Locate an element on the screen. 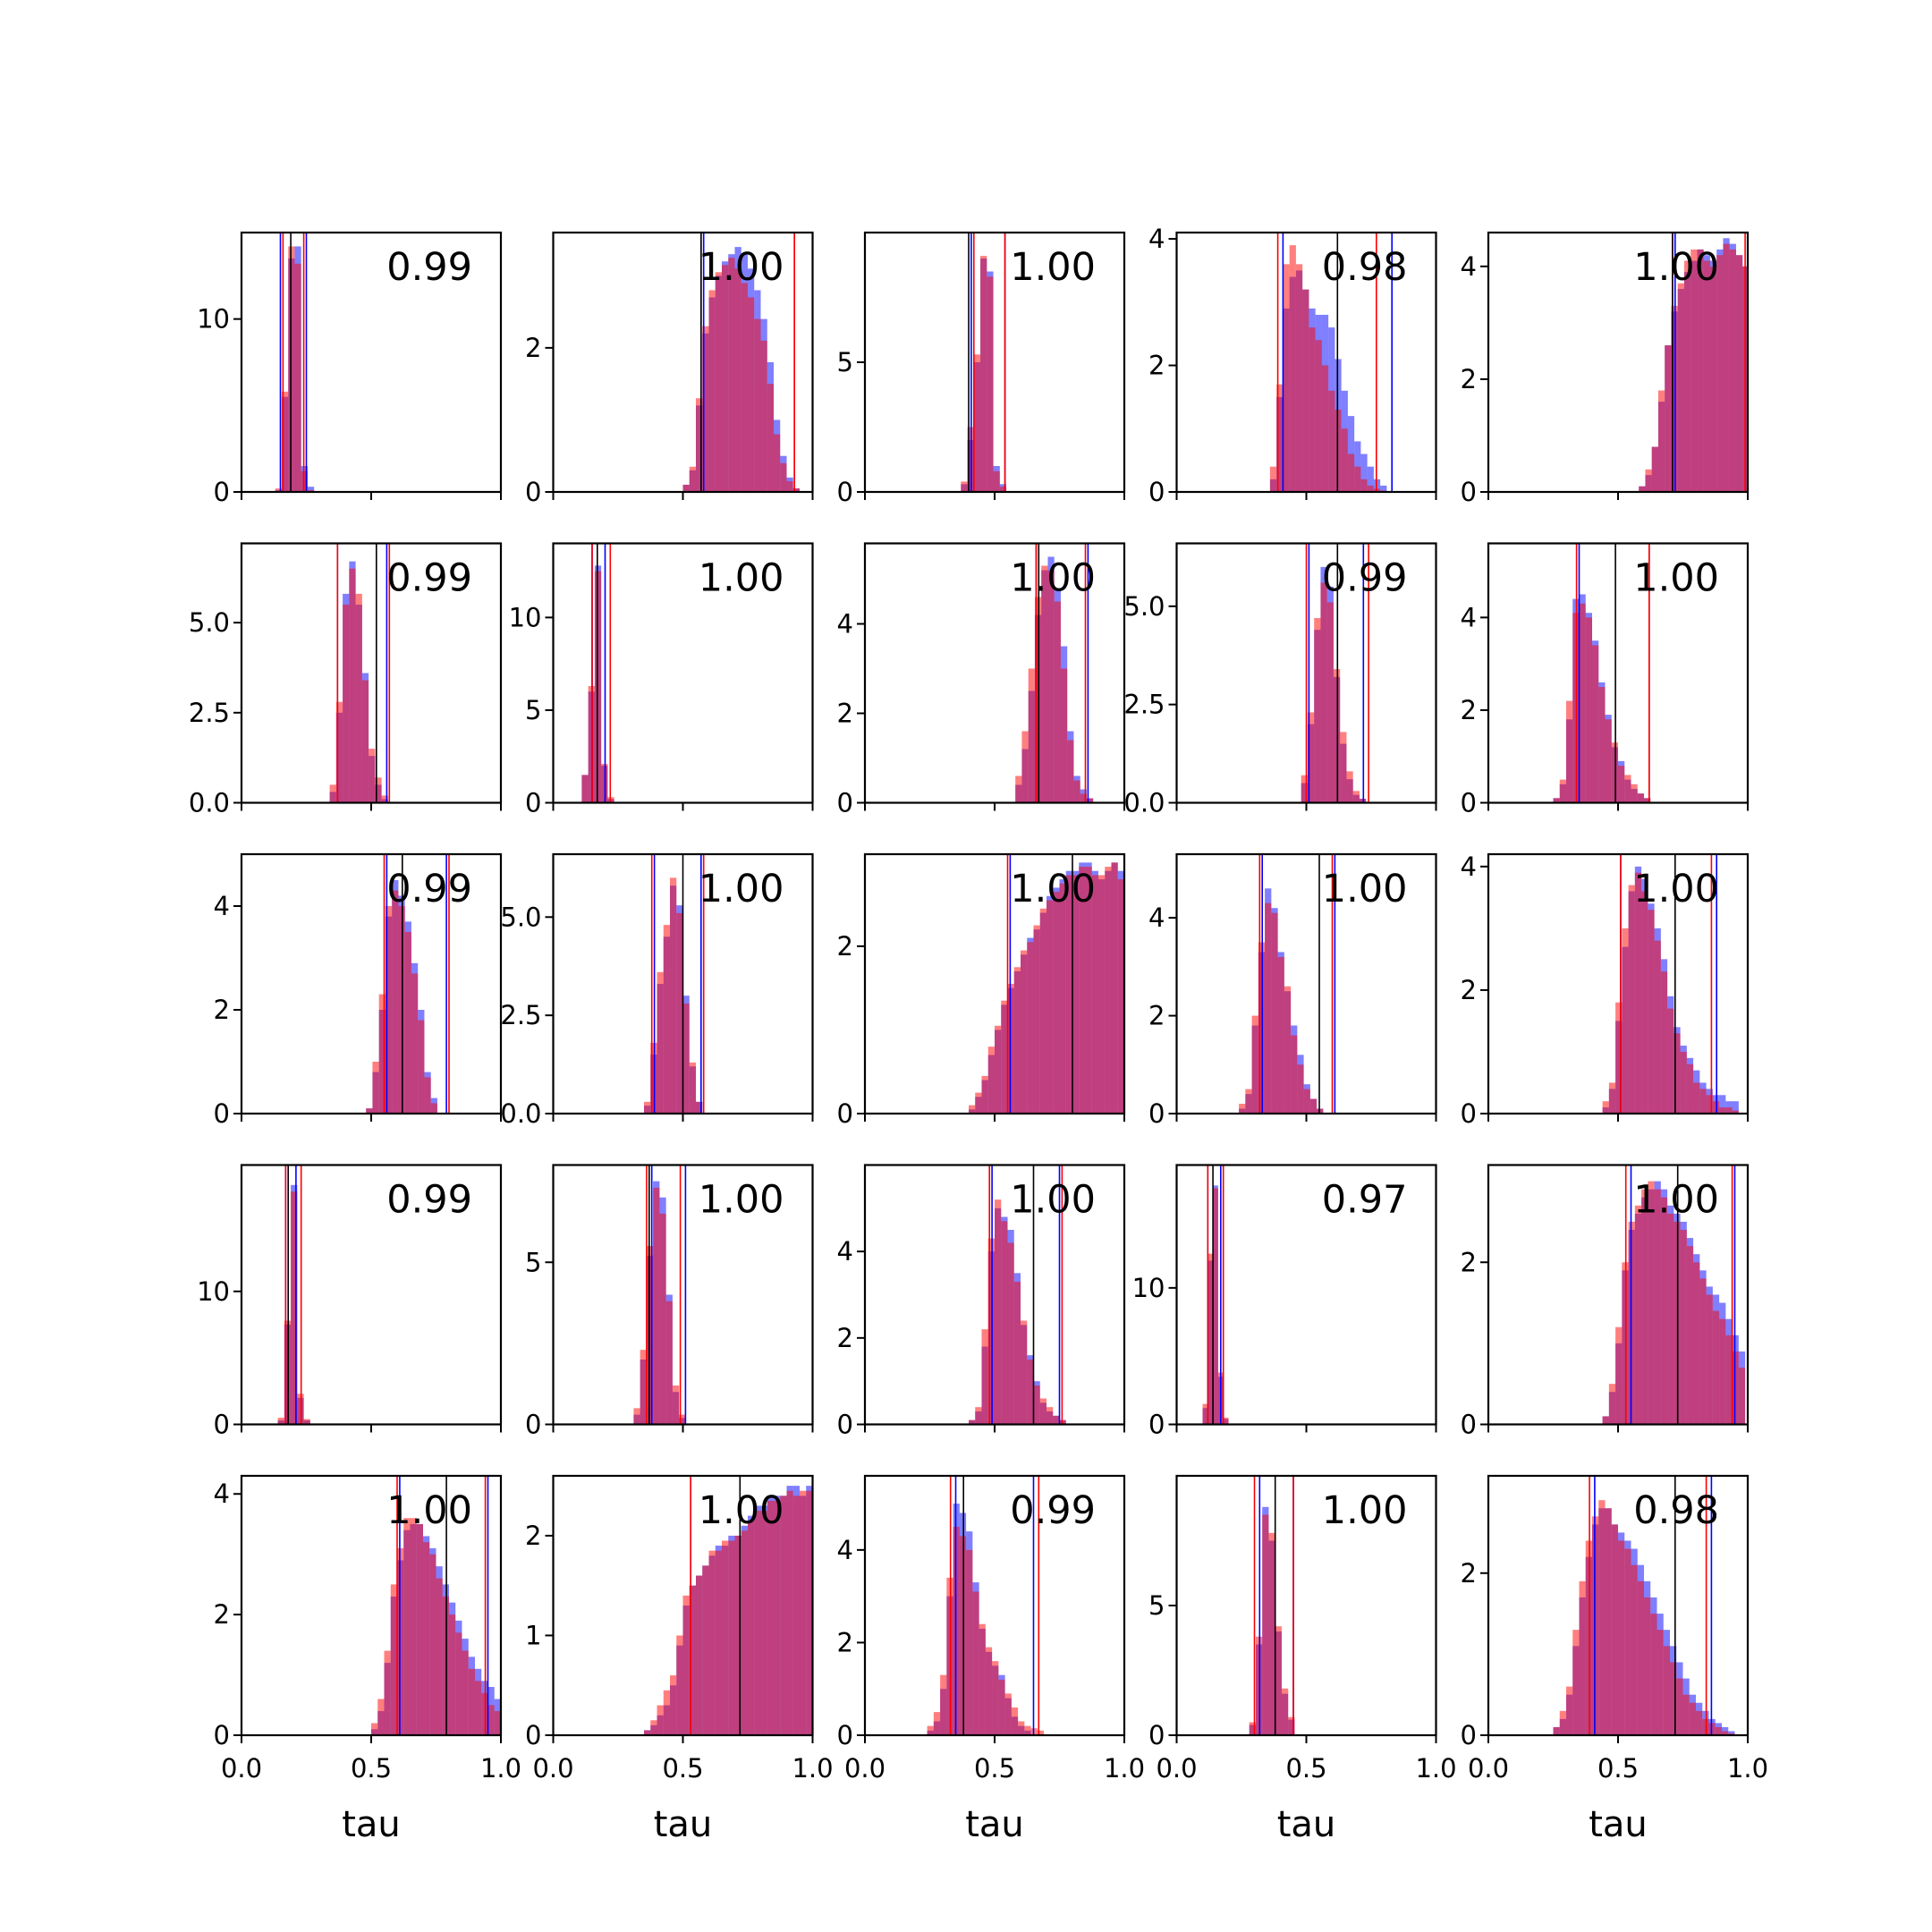 The height and width of the screenshot is (1932, 1932). panel-annotation: 0.97 is located at coordinates (1365, 1200).